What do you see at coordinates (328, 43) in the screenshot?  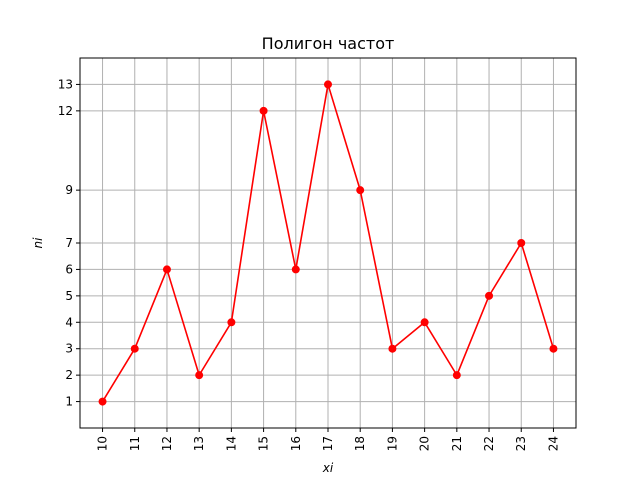 I see `chart-title: Полигон частот` at bounding box center [328, 43].